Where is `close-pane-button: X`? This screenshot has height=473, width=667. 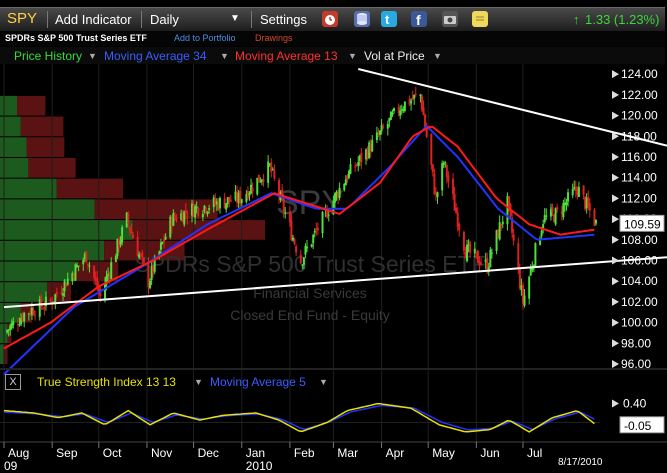
close-pane-button: X is located at coordinates (13, 382).